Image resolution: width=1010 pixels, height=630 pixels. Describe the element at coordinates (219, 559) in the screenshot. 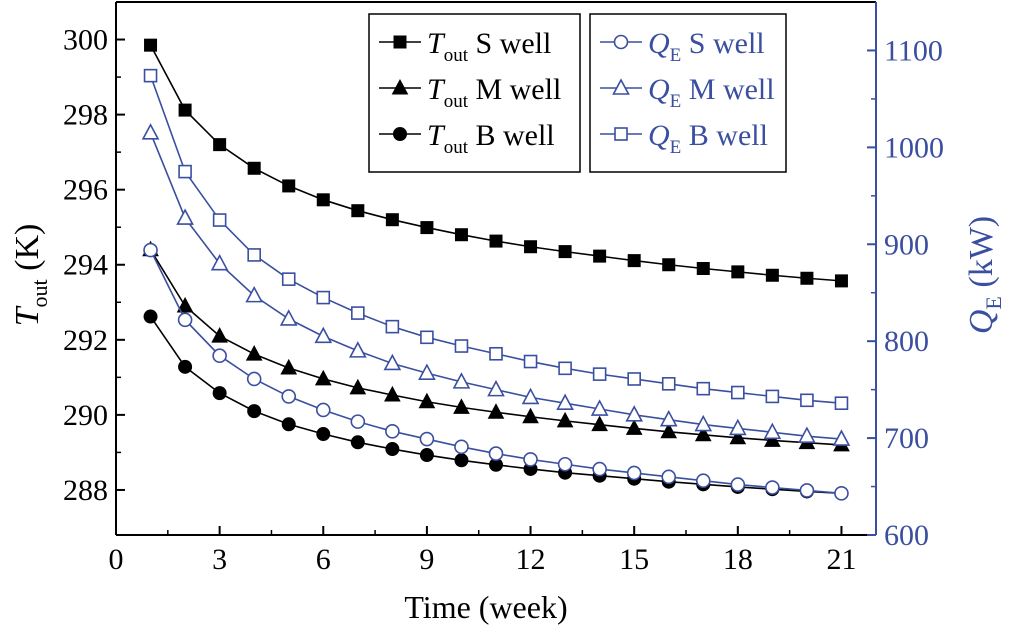

I see `x-tick-label: 3` at that location.